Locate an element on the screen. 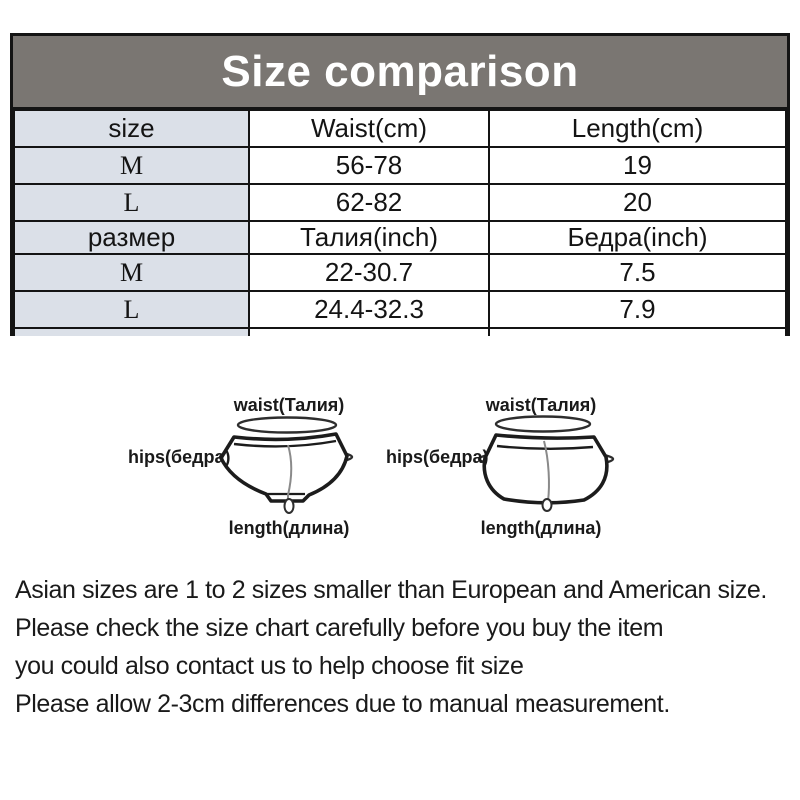 The height and width of the screenshot is (800, 800). banner: Size comparison is located at coordinates (400, 72).